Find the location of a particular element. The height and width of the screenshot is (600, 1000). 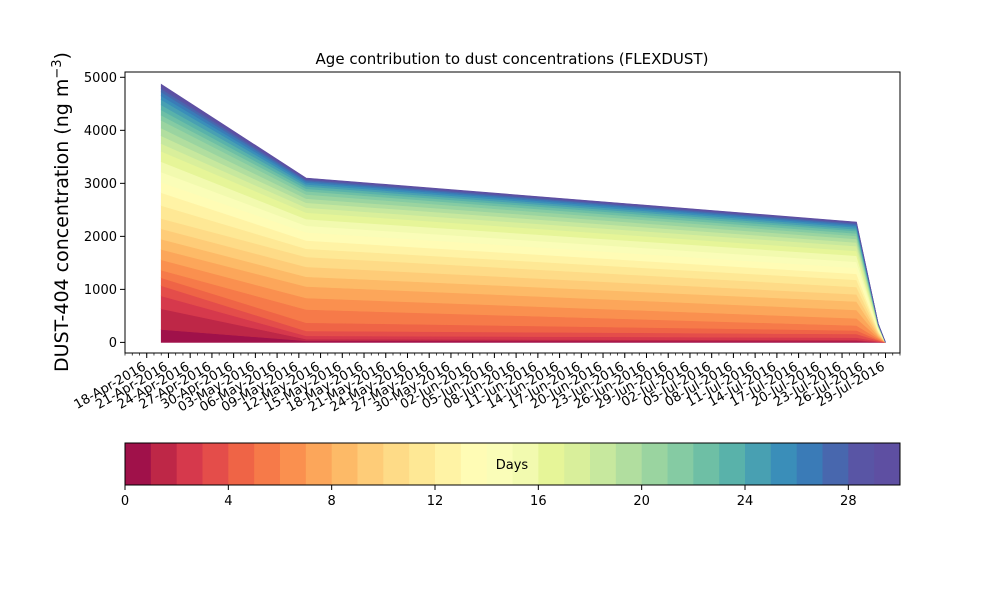

colorbar is located at coordinates (513, 464).